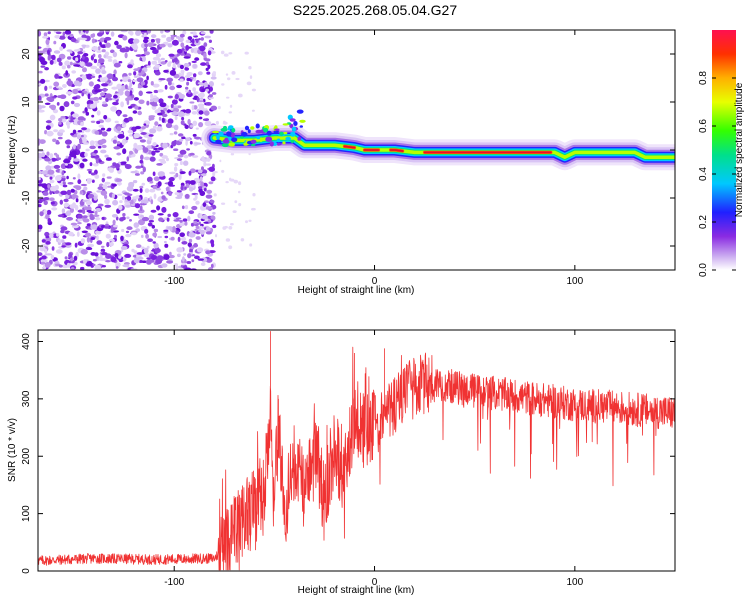  Describe the element at coordinates (26, 398) in the screenshot. I see `y-tick-label: 300` at that location.